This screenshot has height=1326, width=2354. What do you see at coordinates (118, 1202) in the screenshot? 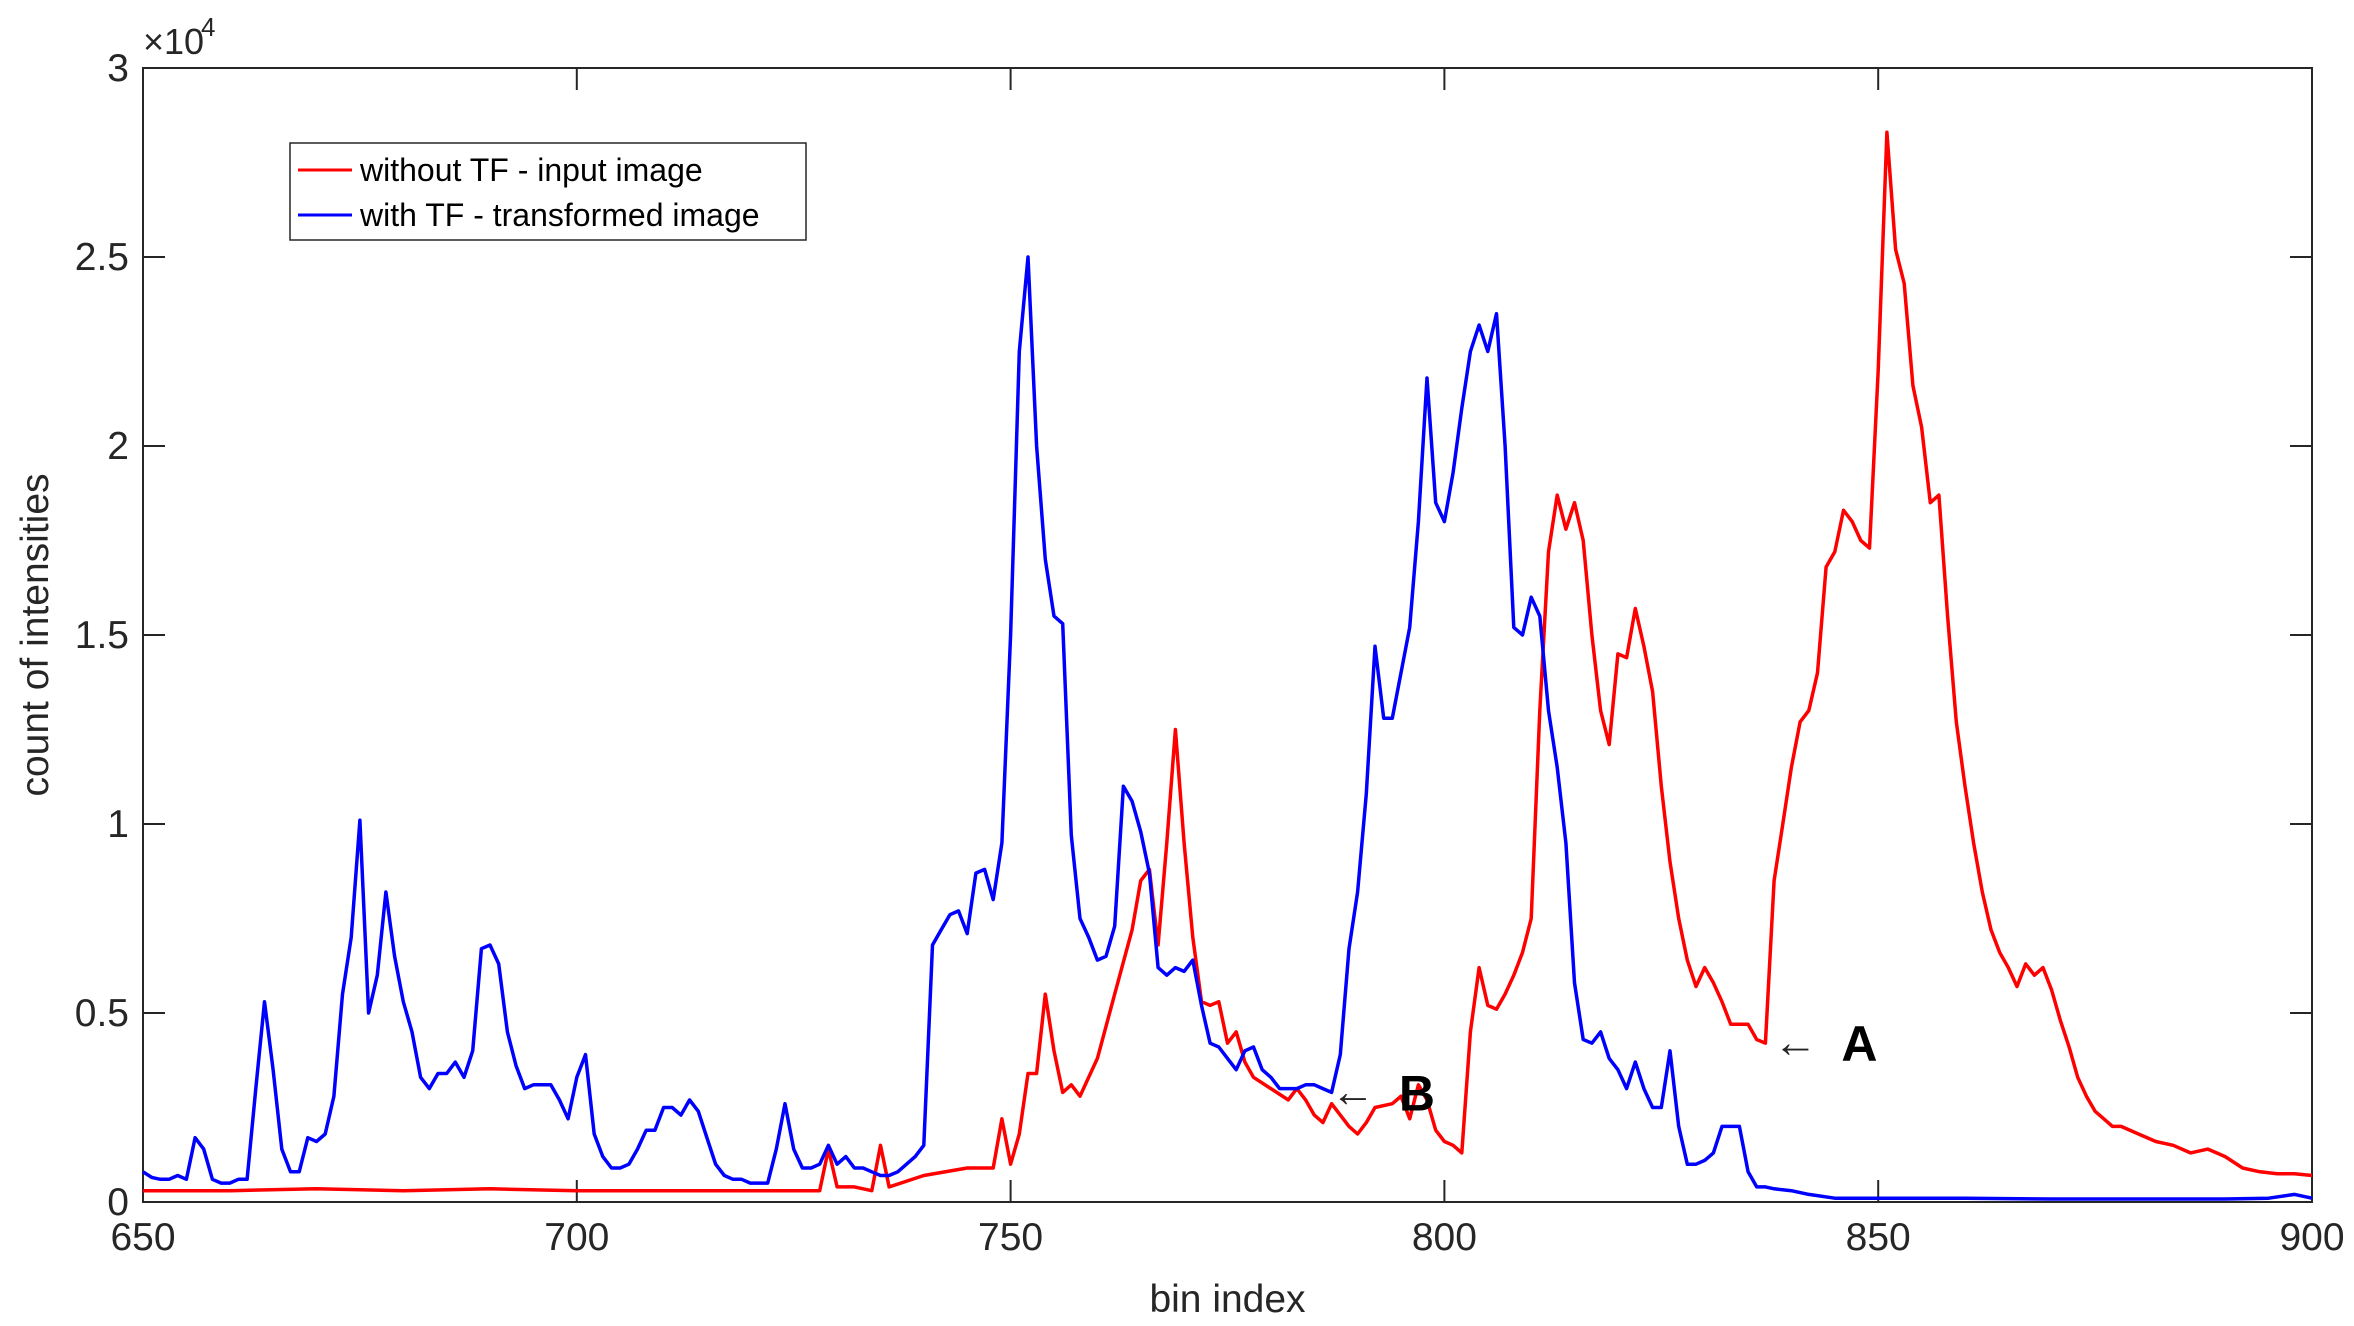
I see `y-tick-label: 0` at bounding box center [118, 1202].